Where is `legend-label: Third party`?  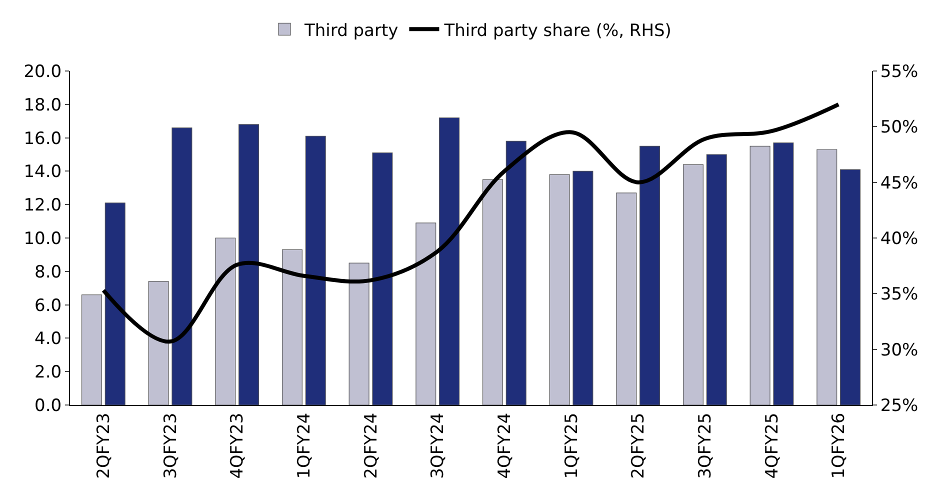
legend-label: Third party is located at coordinates (351, 30).